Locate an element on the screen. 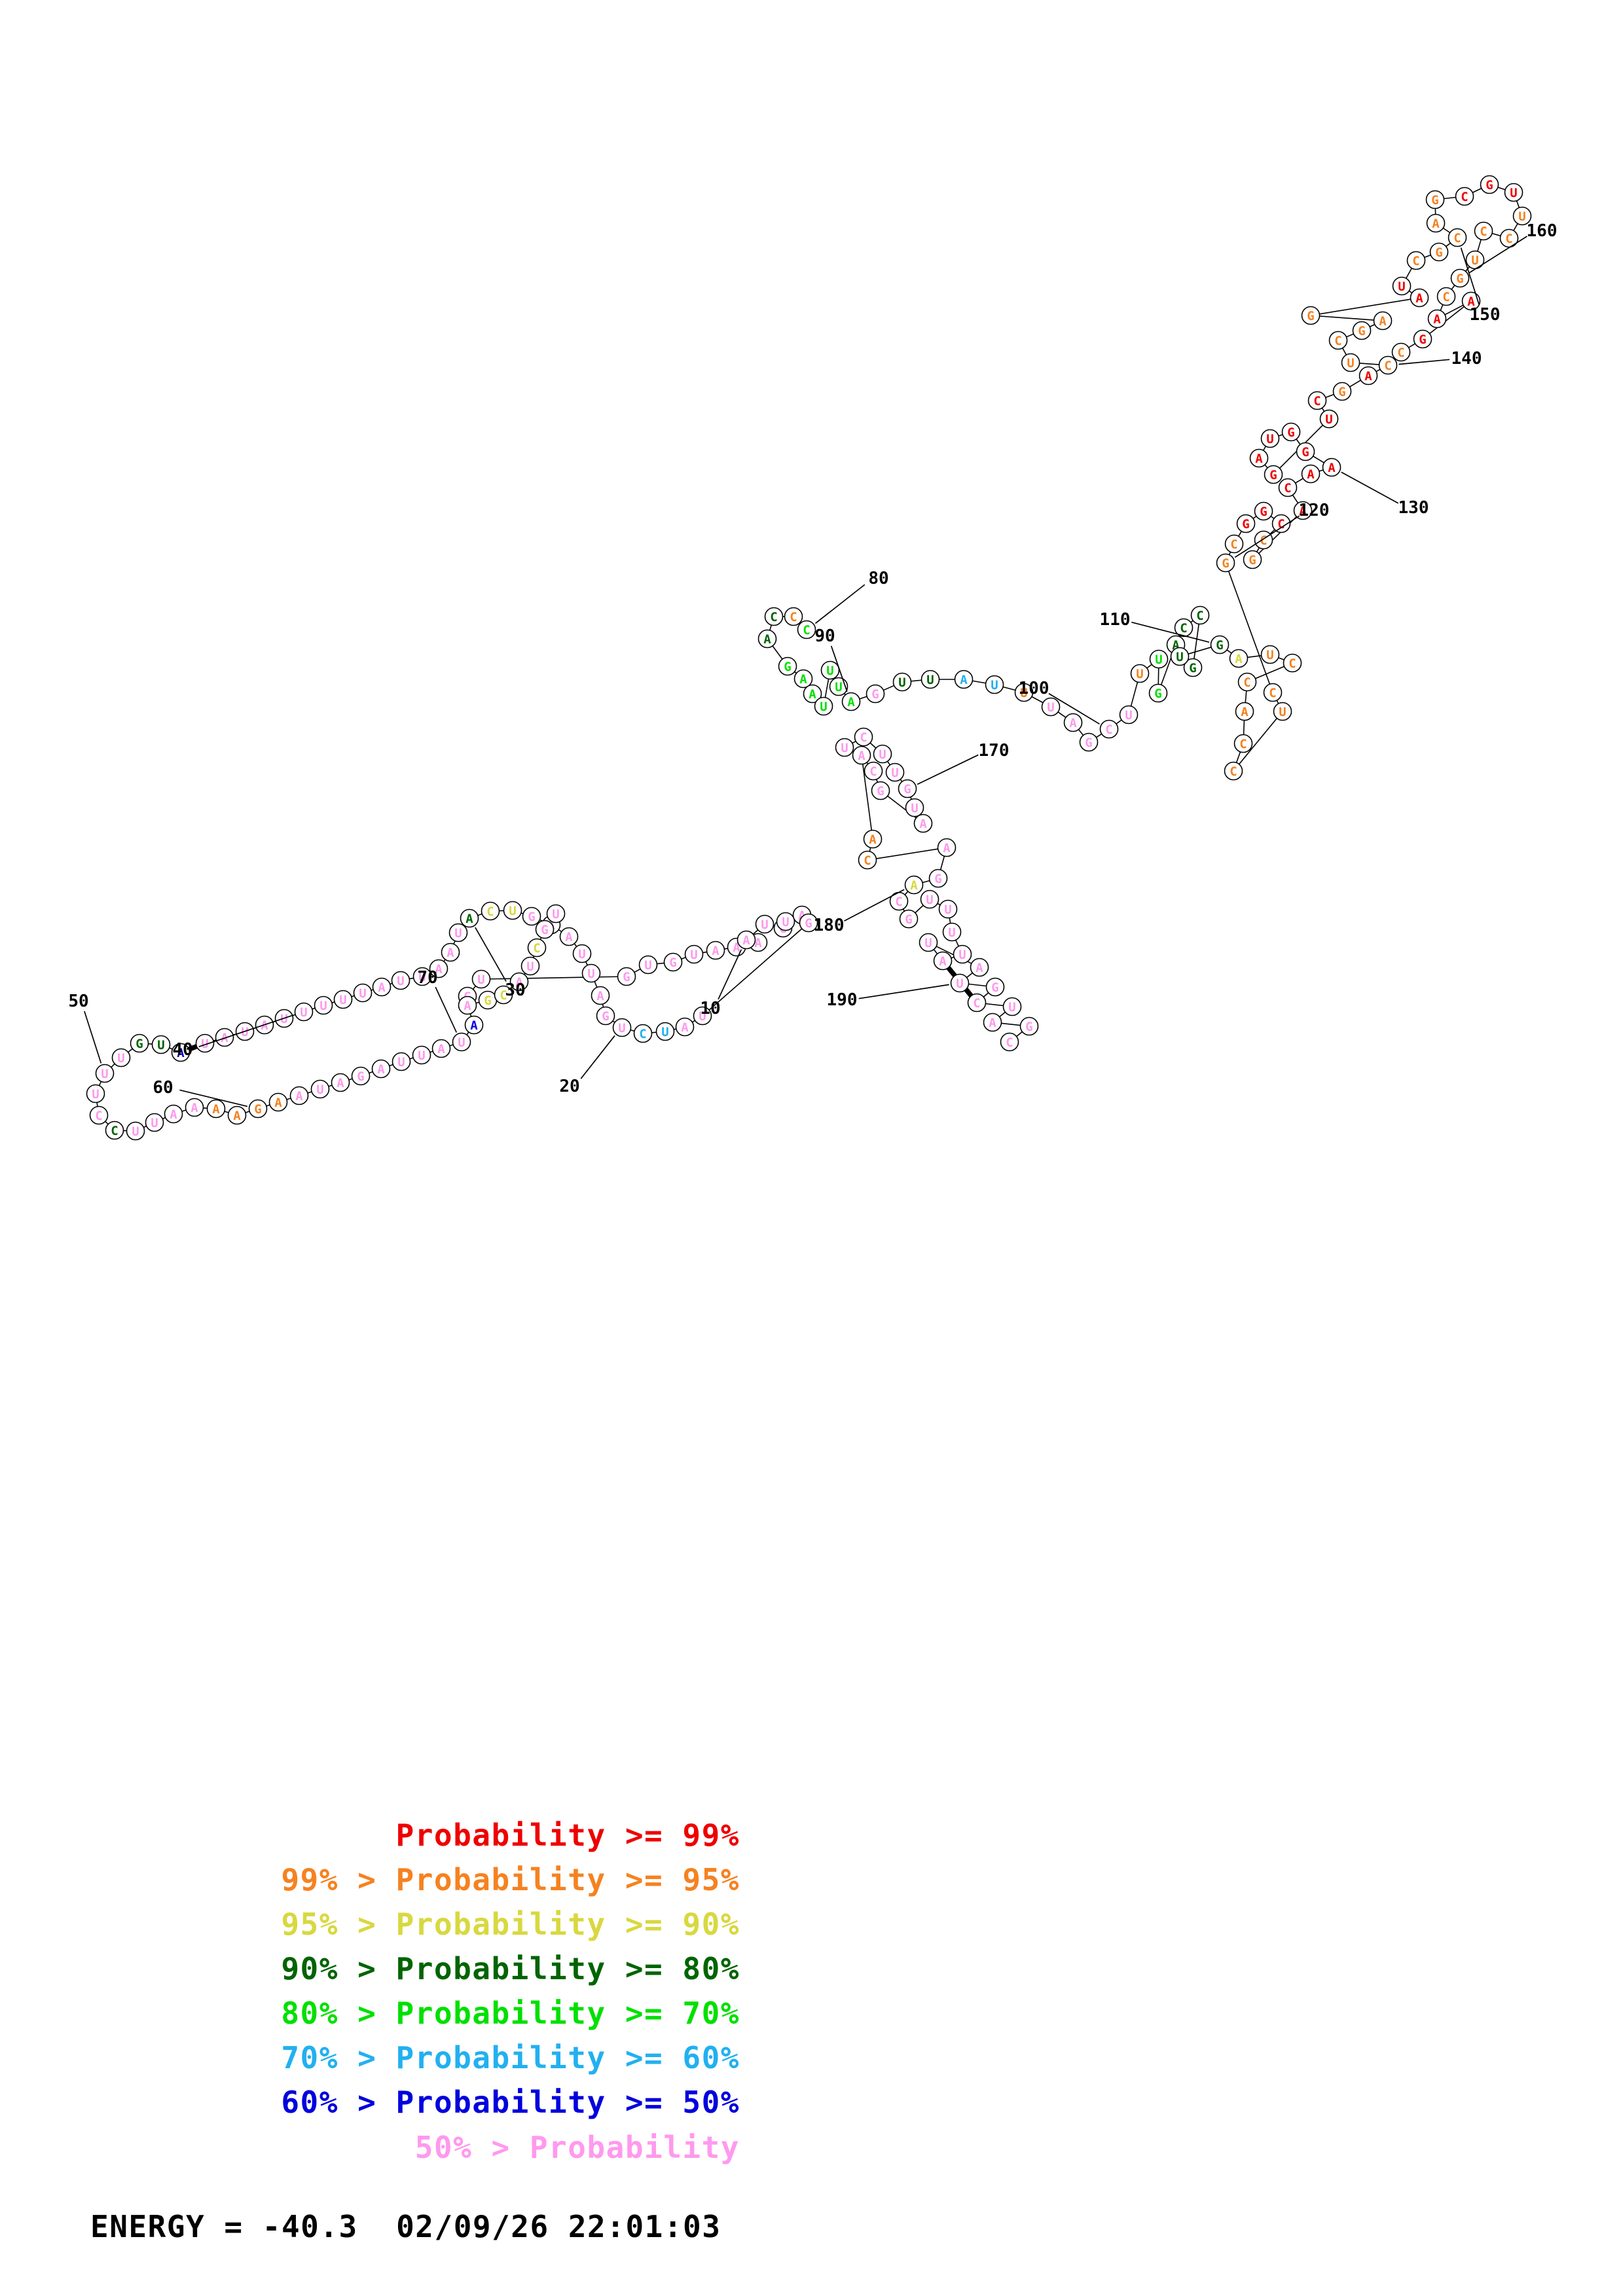 The image size is (1623, 2296). position-label-100: 100 is located at coordinates (1034, 688).